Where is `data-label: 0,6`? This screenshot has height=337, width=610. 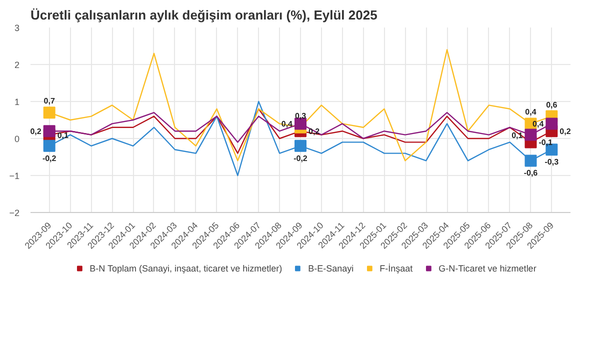
data-label: 0,6 is located at coordinates (552, 105).